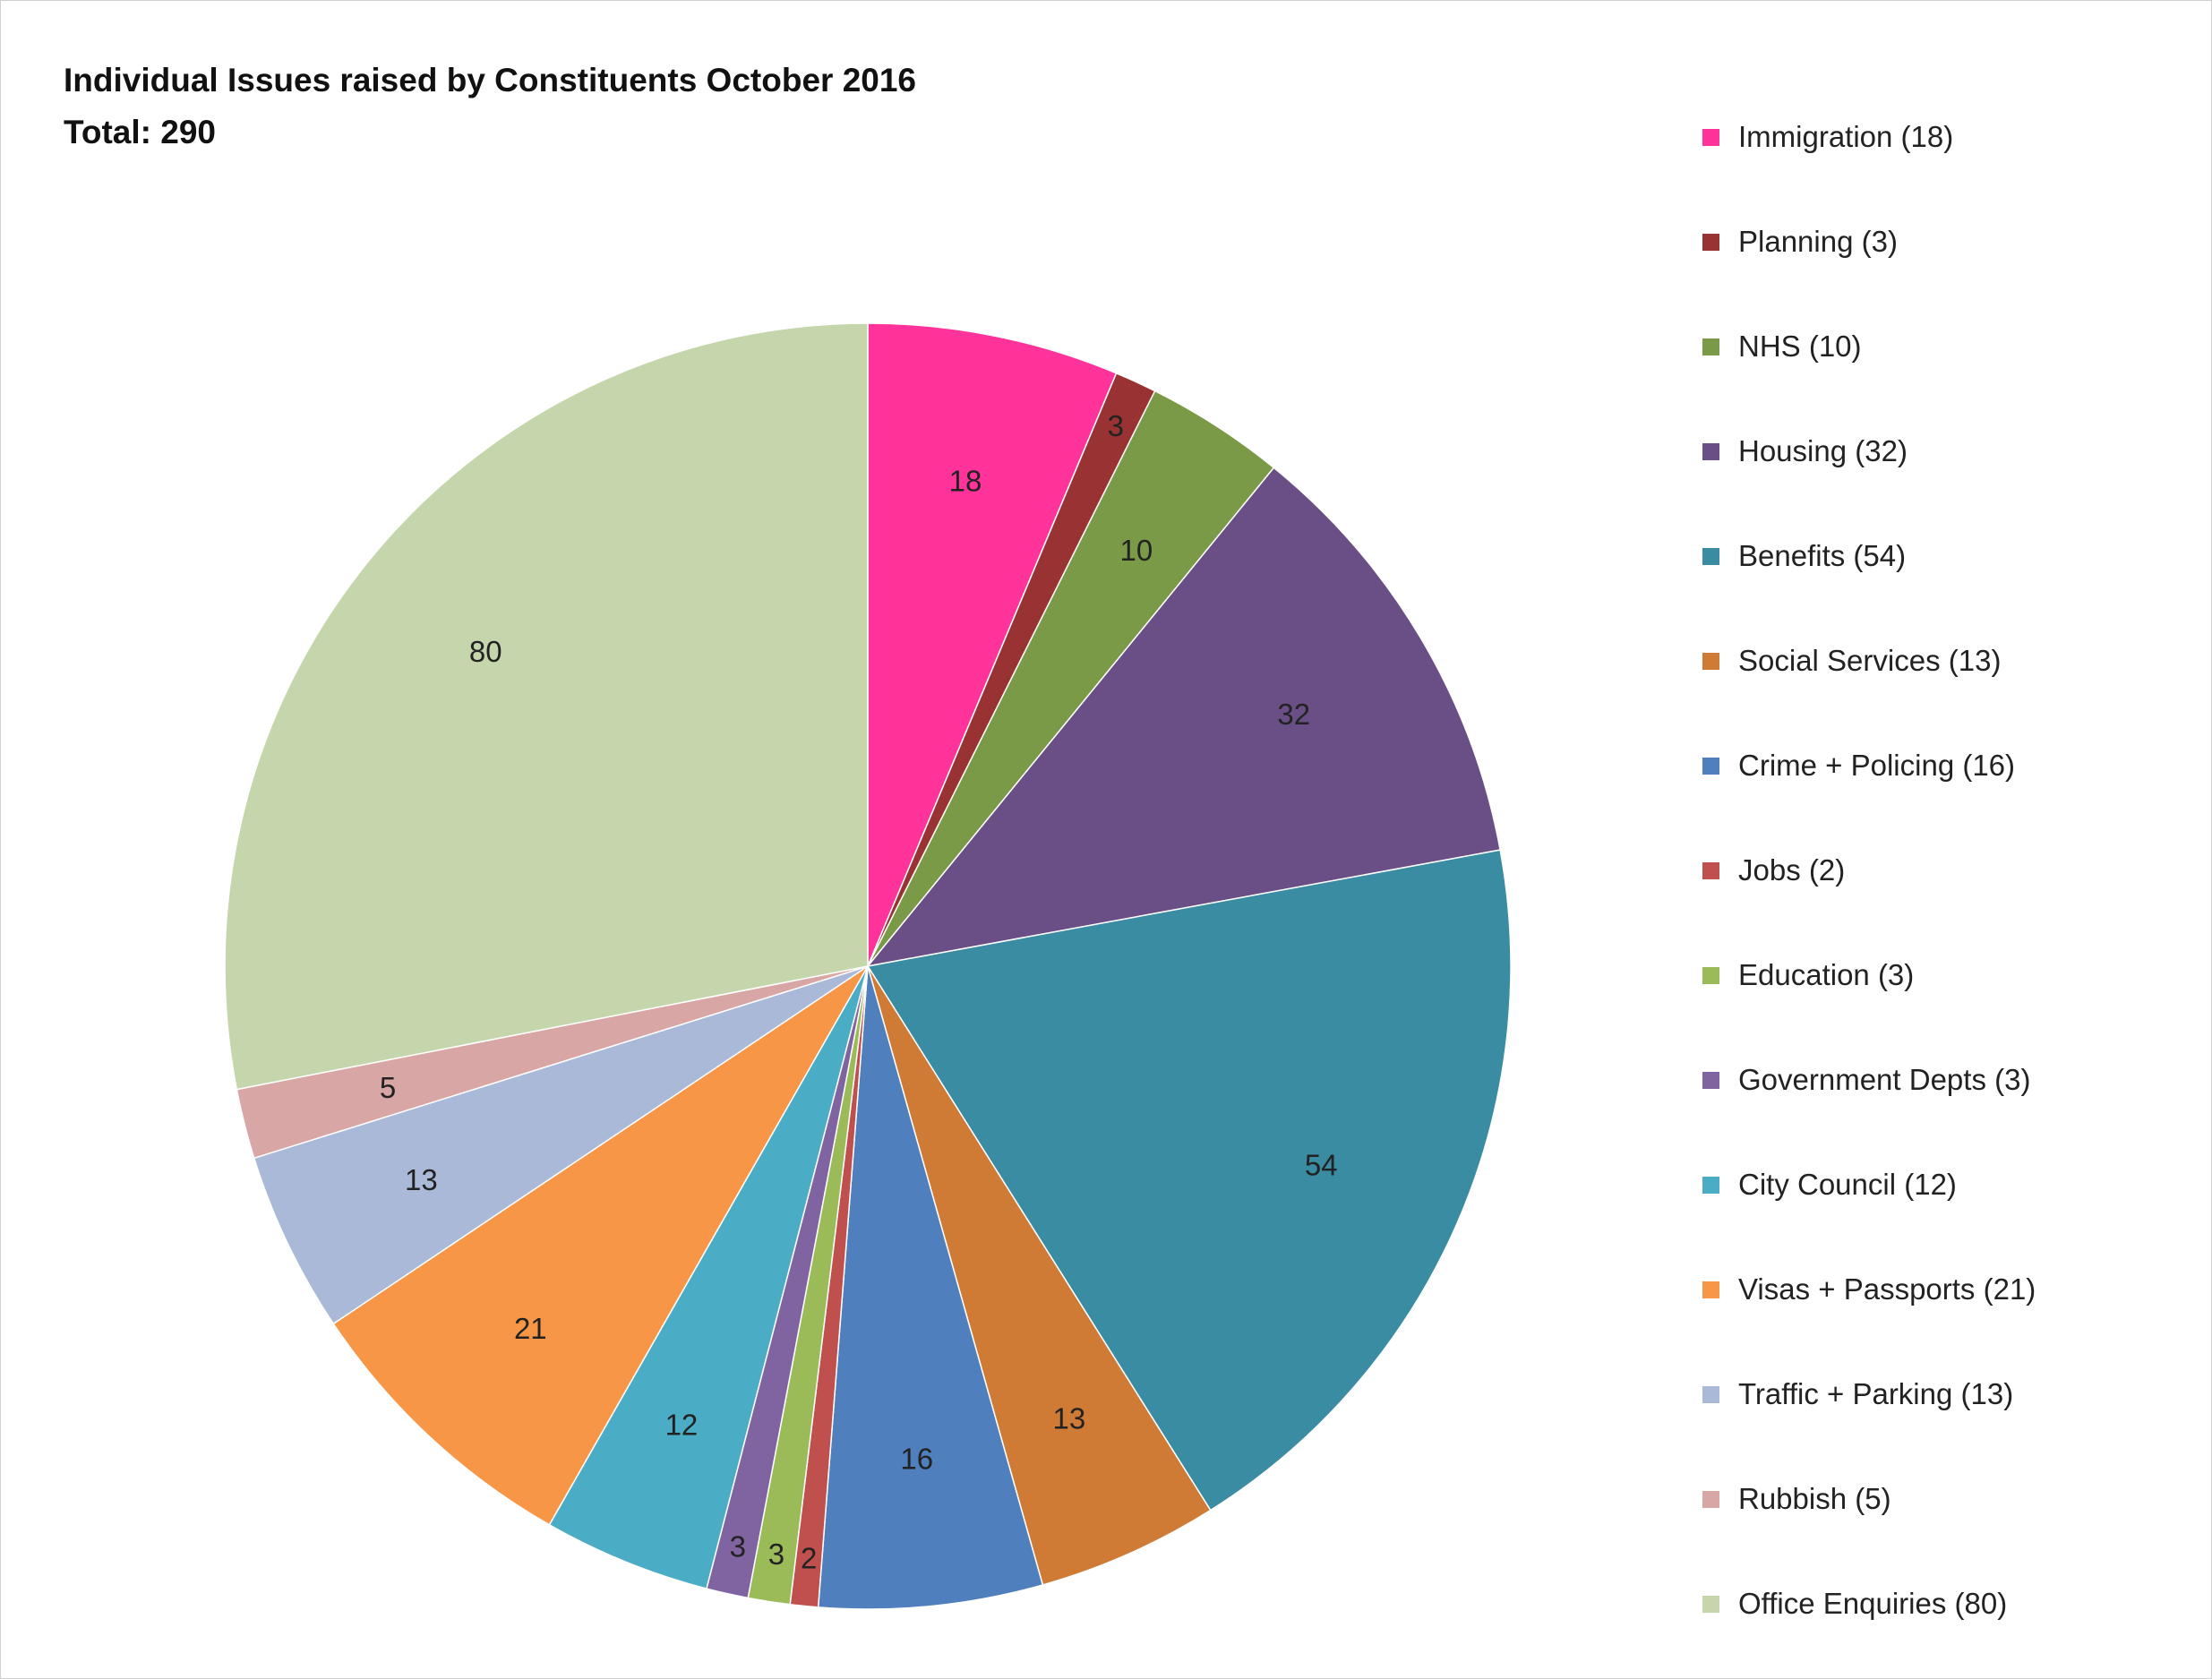 This screenshot has height=1679, width=2212. Describe the element at coordinates (682, 1425) in the screenshot. I see `data-label-city-council: 12` at that location.